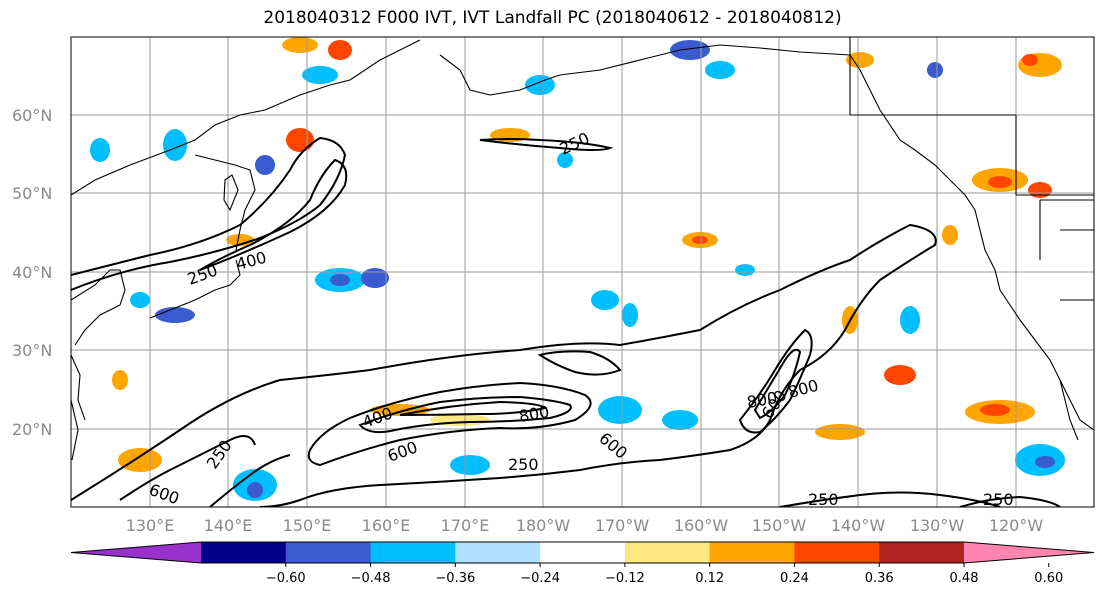  I want to click on lon-label: 140°W, so click(858, 525).